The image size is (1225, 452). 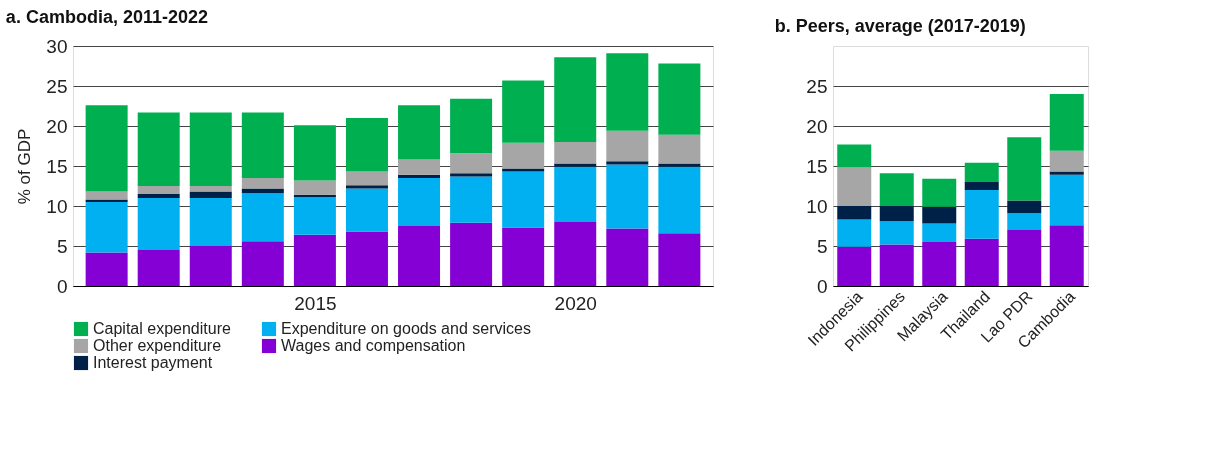 I want to click on legend-label: Other expenditure, so click(x=157, y=345).